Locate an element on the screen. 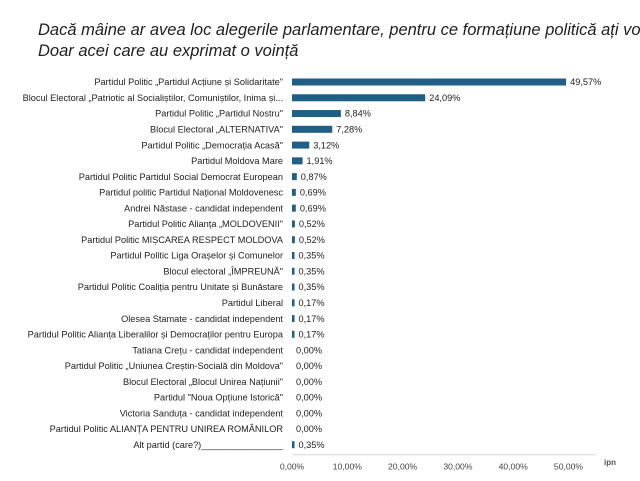 The height and width of the screenshot is (481, 640). category-label: Alt partid (care?)________________ is located at coordinates (208, 445).